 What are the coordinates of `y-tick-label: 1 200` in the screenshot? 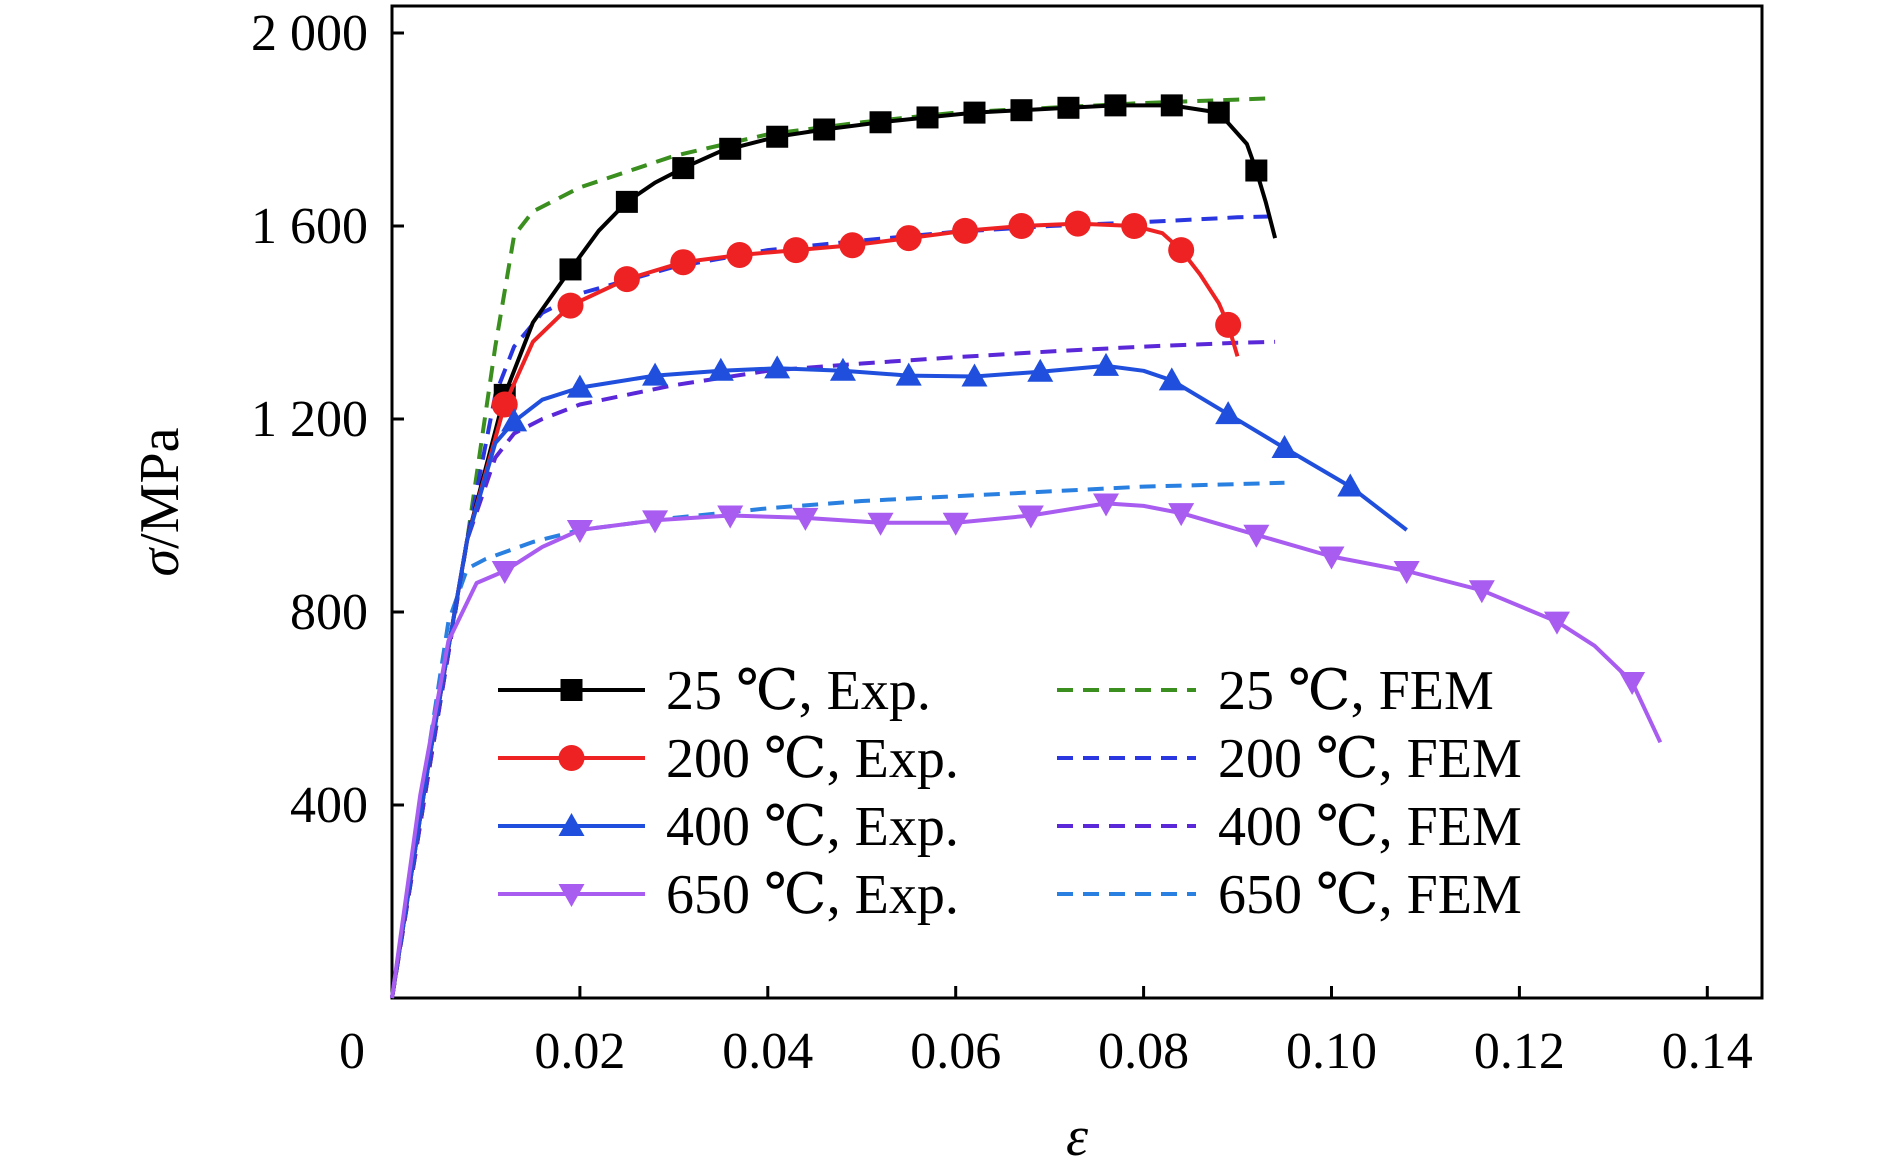 It's located at (309, 419).